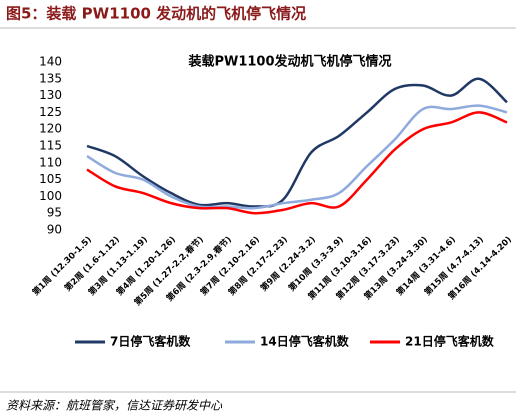 This screenshot has width=516, height=418. I want to click on y-tick-label: 90, so click(54, 230).